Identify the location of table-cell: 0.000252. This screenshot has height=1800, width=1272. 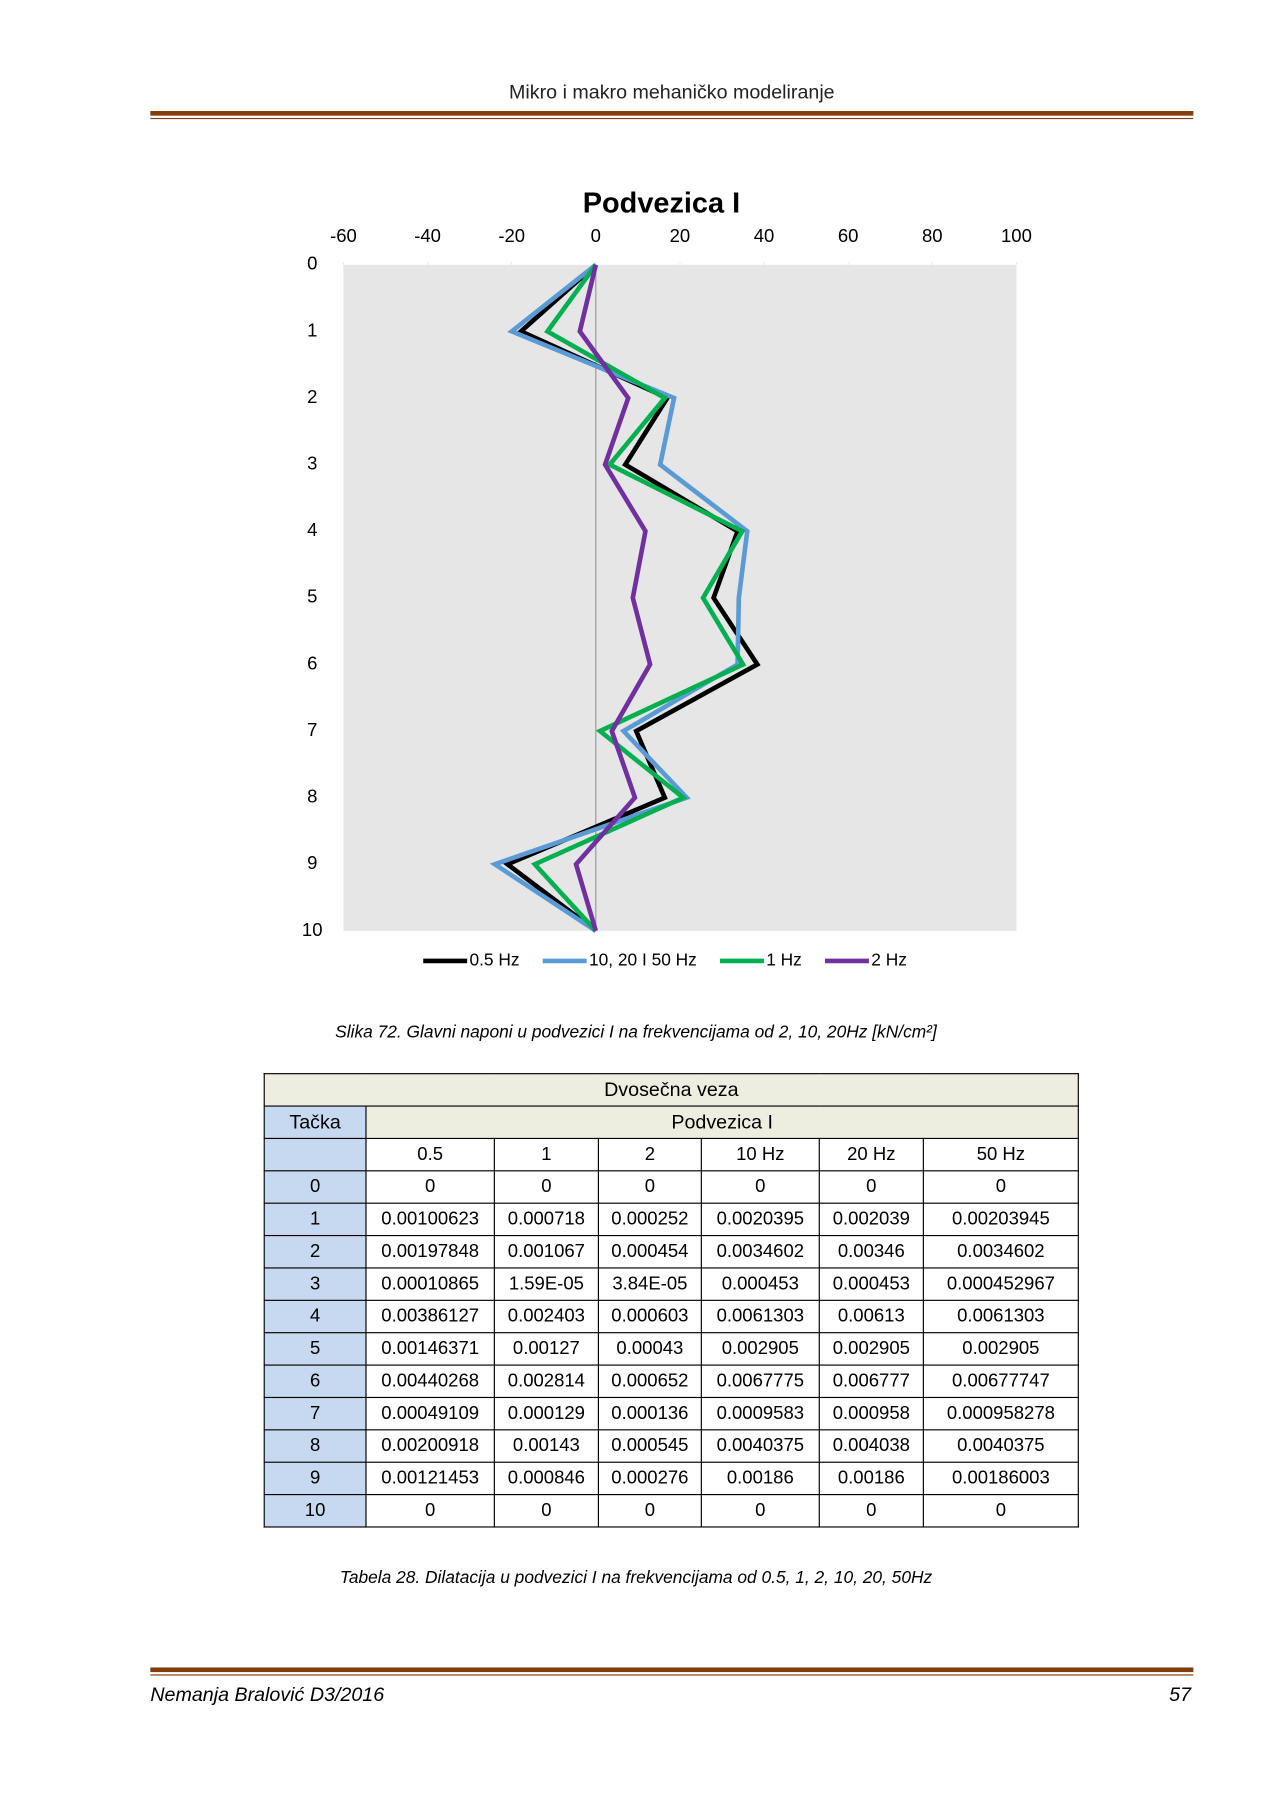
(649, 1219).